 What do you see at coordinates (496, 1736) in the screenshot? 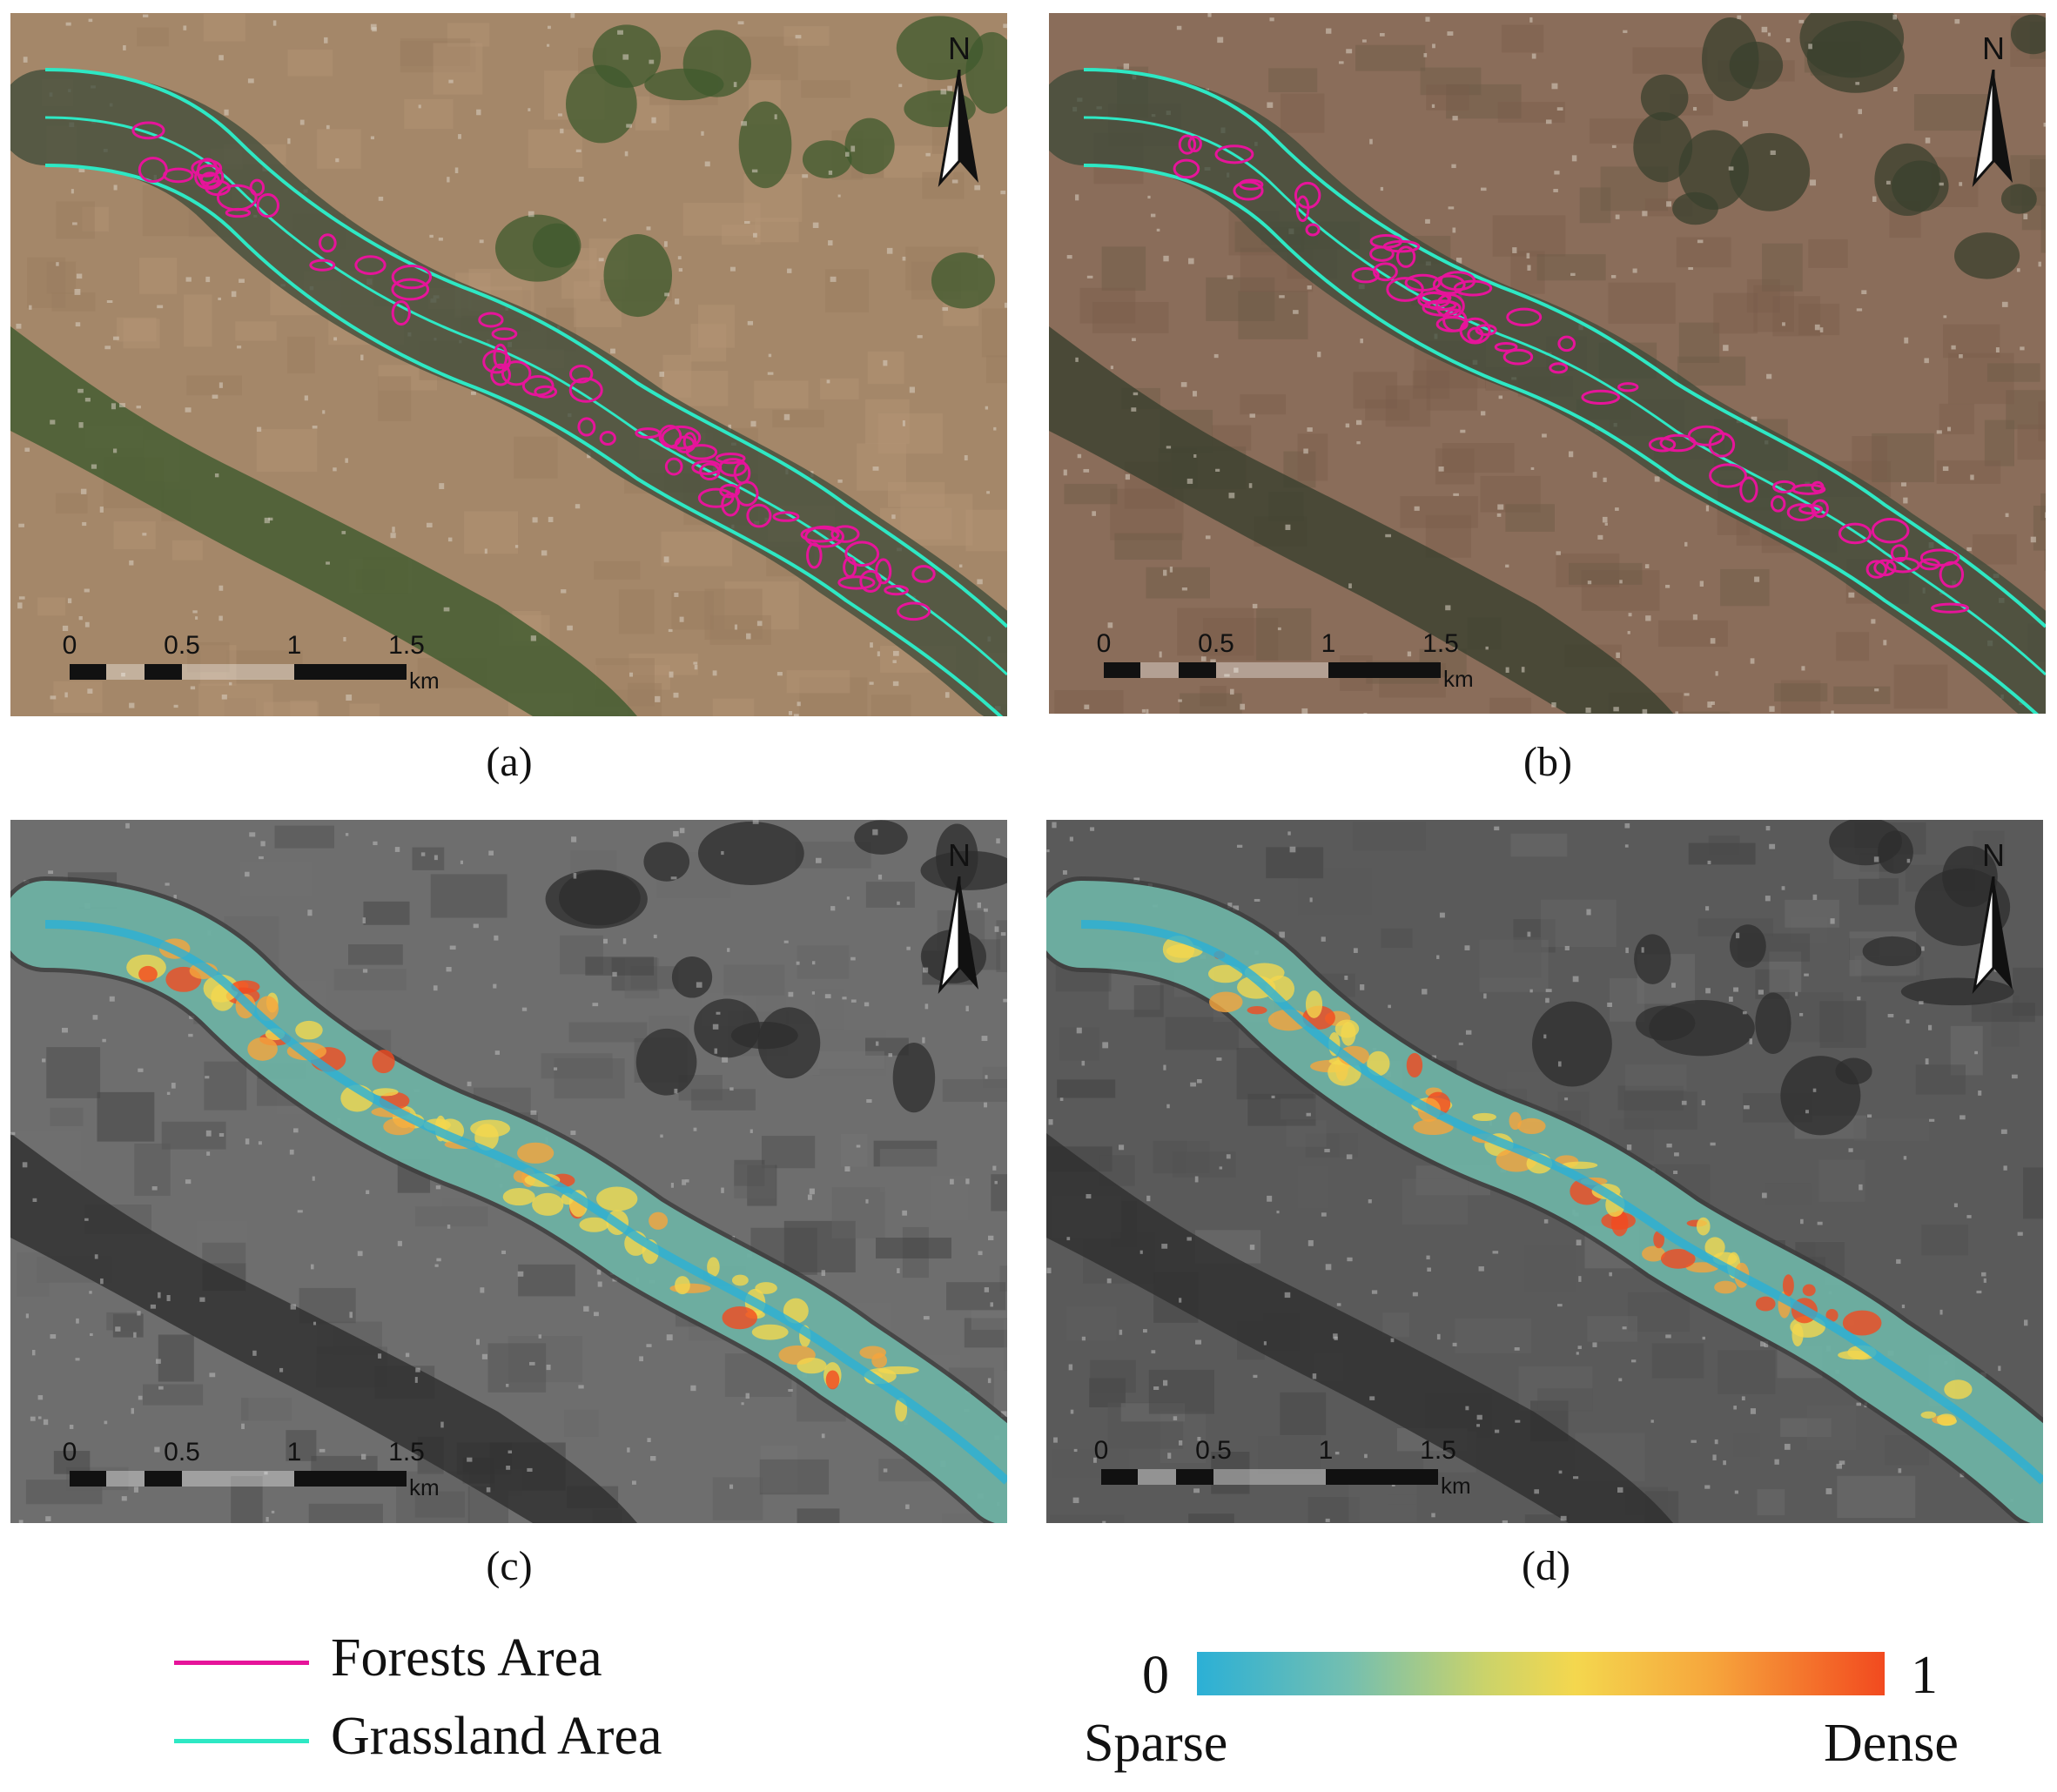
I see `legend-label-grassland: Grassland Area` at bounding box center [496, 1736].